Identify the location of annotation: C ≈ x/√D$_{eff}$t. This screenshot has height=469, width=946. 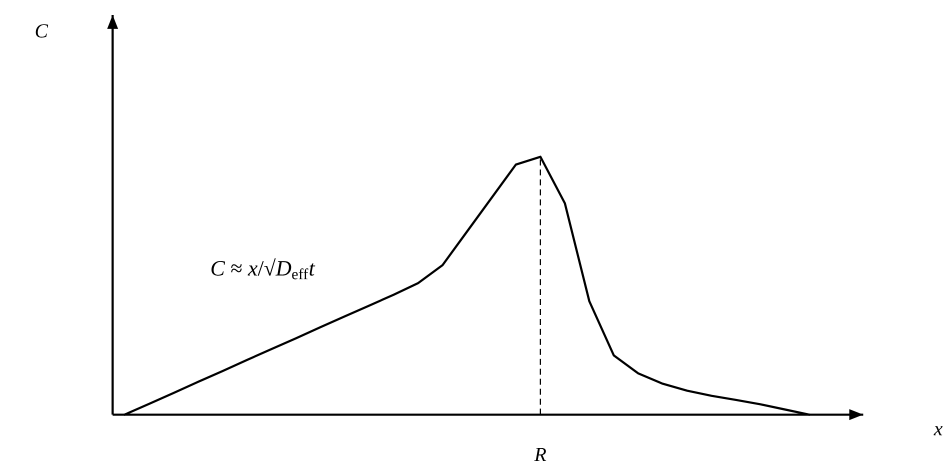
(264, 269).